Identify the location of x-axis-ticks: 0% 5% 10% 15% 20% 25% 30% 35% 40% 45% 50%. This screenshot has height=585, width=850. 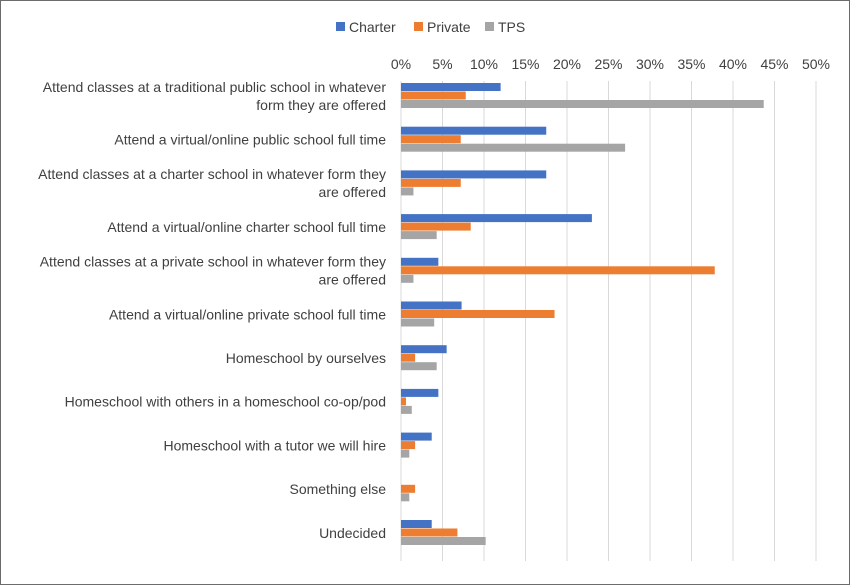
(610, 64).